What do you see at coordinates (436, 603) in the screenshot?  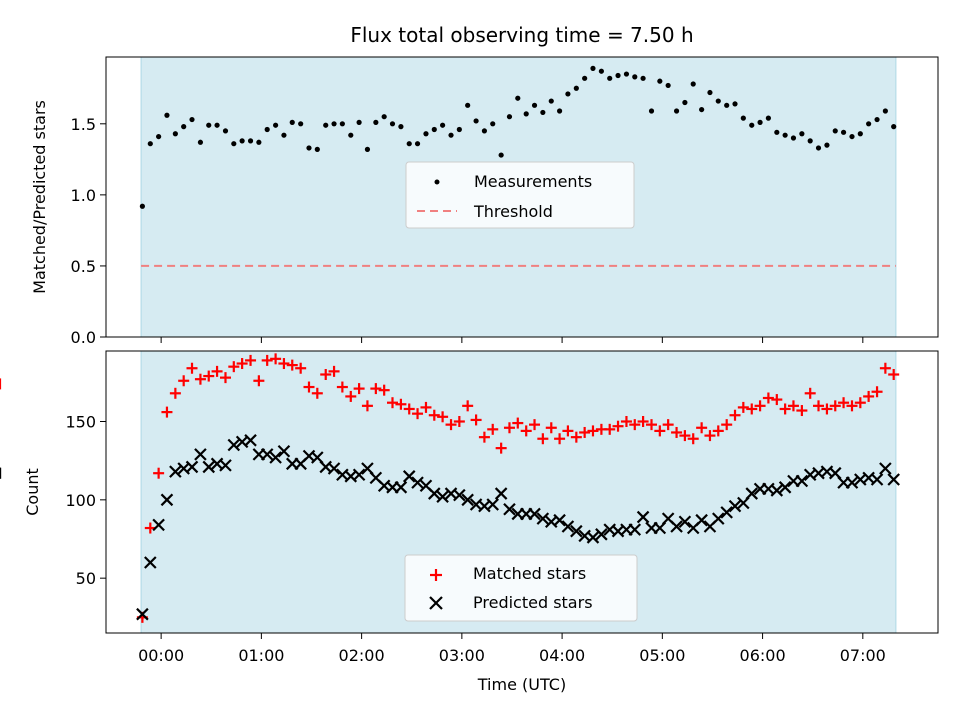 I see `predicted-legend-marker` at bounding box center [436, 603].